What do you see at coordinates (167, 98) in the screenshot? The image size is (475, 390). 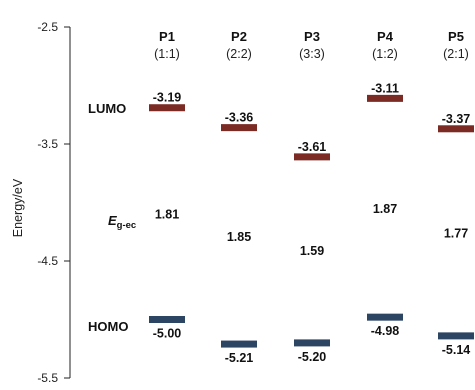 I see `lumo-value-label: -3.19` at bounding box center [167, 98].